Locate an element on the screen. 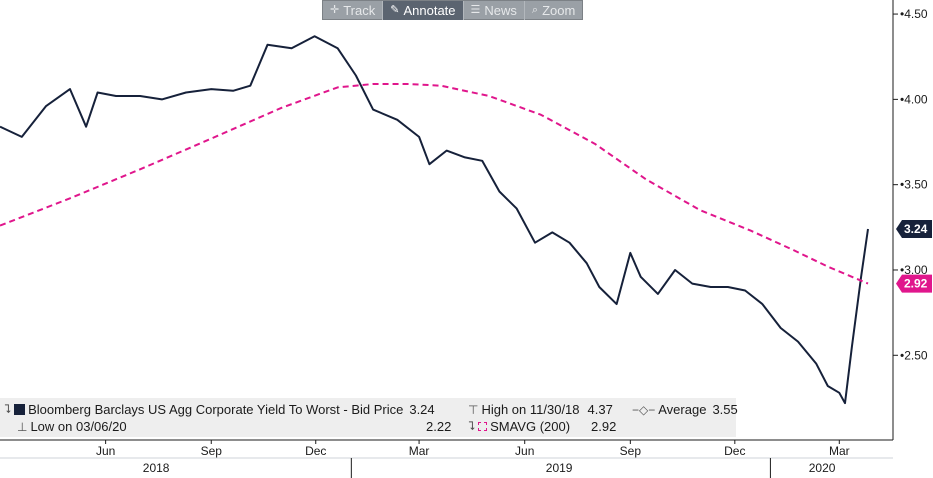 The image size is (933, 478). sma-value: 2.92 is located at coordinates (604, 426).